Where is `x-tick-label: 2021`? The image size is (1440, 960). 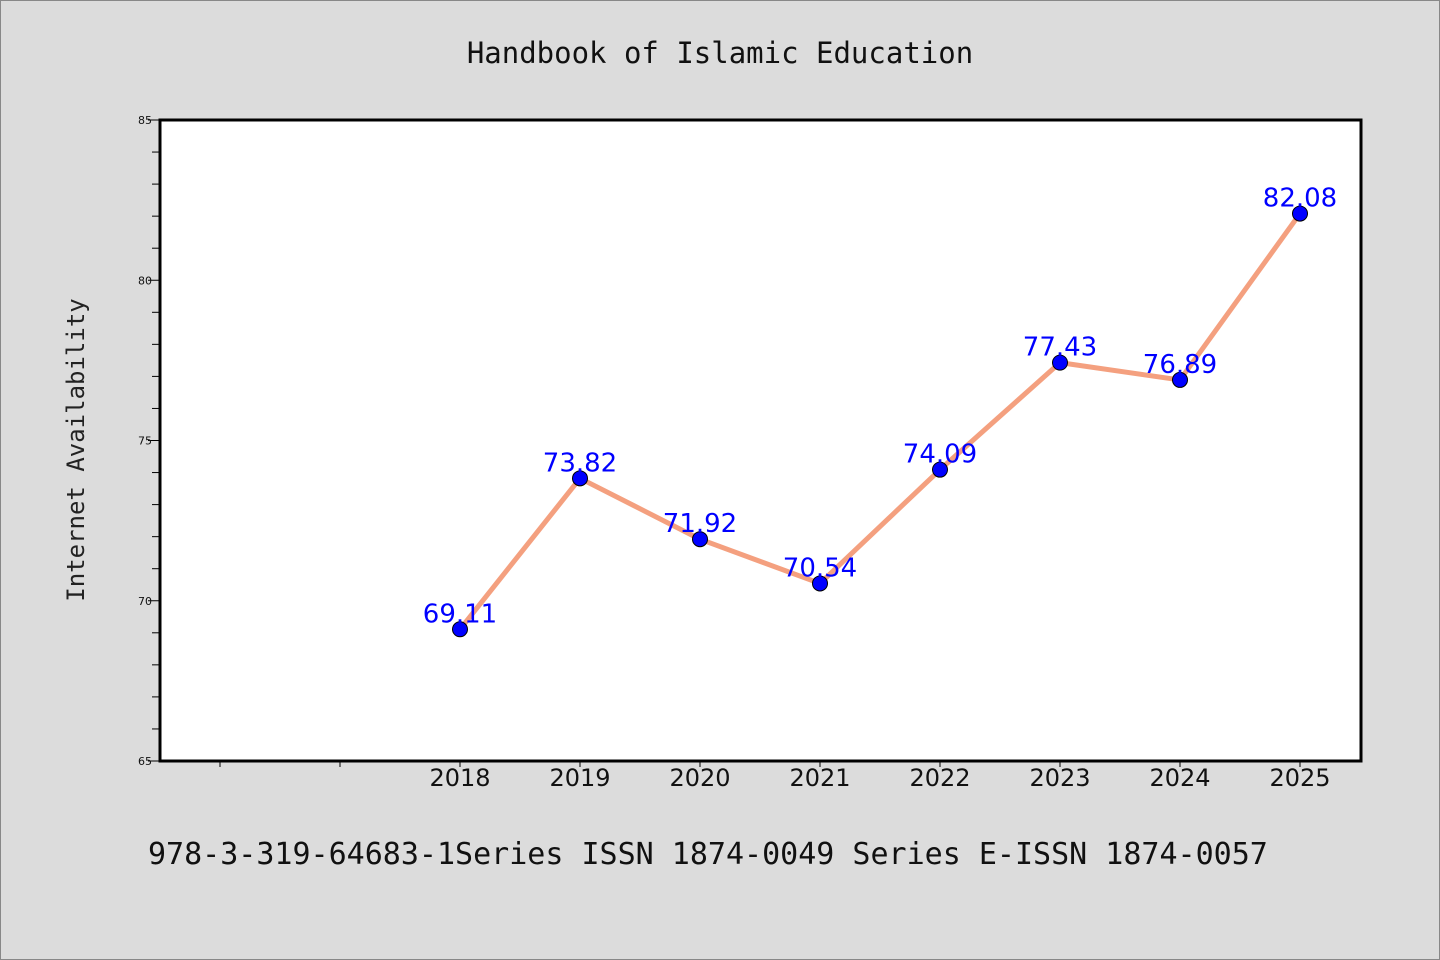 x-tick-label: 2021 is located at coordinates (819, 778).